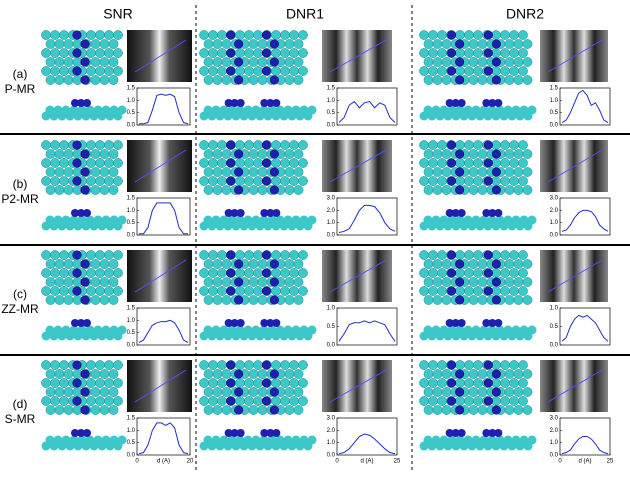 The width and height of the screenshot is (630, 478). I want to click on y-tick-label: 0.0, so click(131, 456).